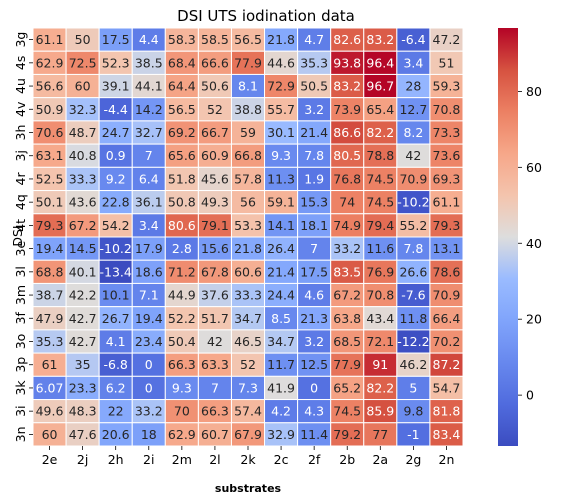 Image resolution: width=572 pixels, height=503 pixels. I want to click on cell-value-label: -6.8, so click(115, 364).